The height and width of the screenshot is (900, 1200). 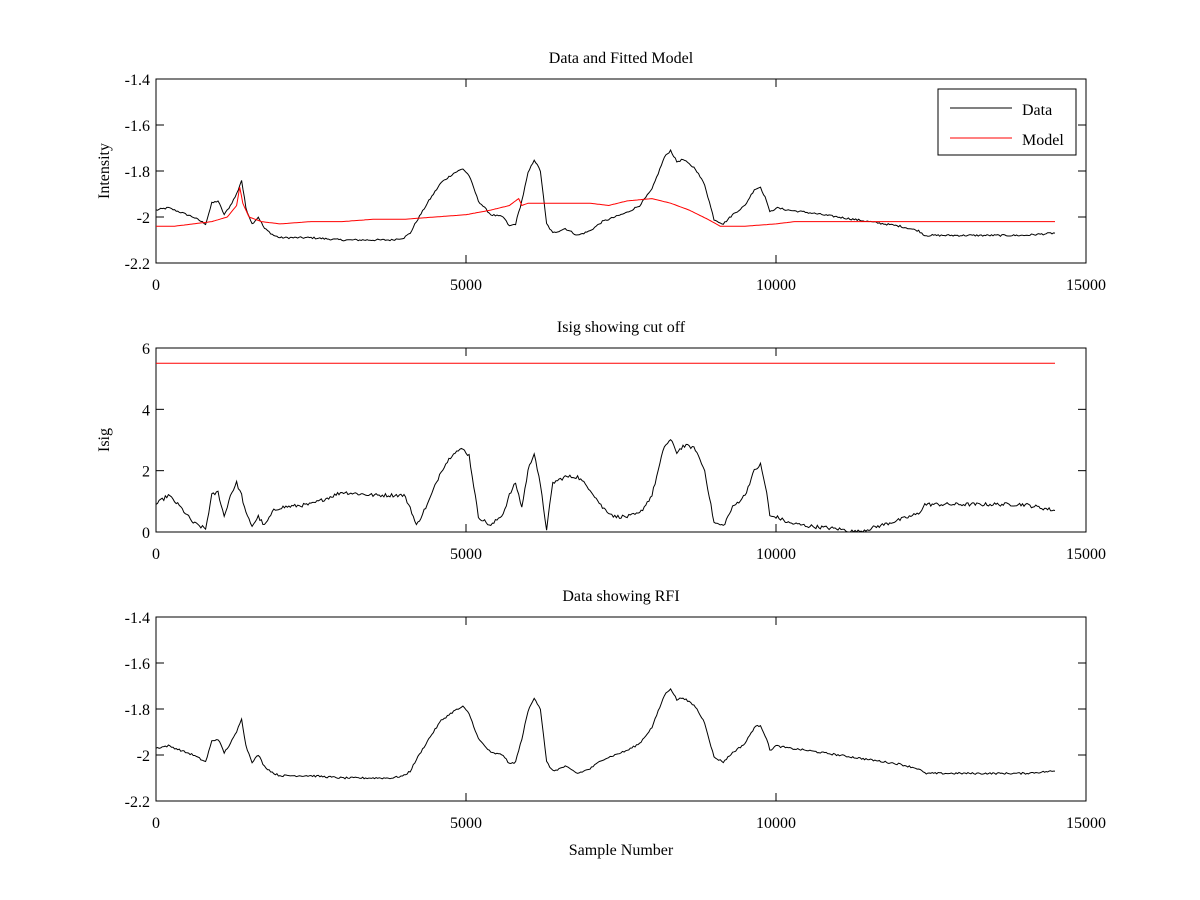 I want to click on legend: Data Model, so click(x=1007, y=122).